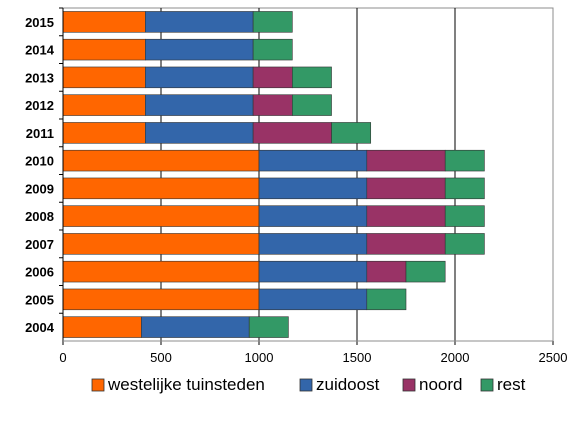 This screenshot has height=422, width=581. Describe the element at coordinates (199, 22) in the screenshot. I see `bar-2015-zuidoost` at that location.